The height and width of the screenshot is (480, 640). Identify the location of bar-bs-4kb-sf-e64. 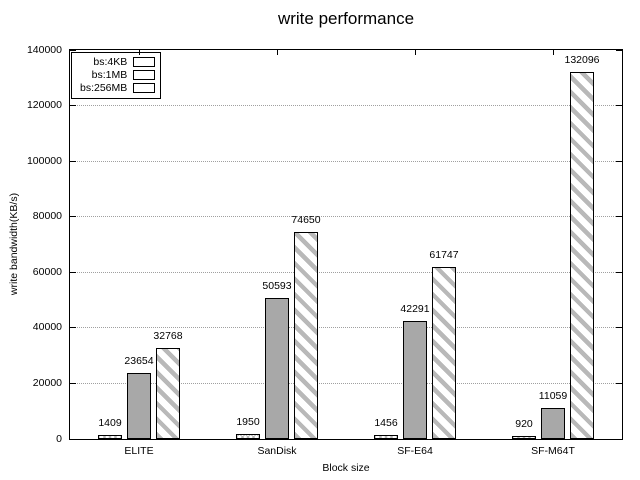
(386, 437).